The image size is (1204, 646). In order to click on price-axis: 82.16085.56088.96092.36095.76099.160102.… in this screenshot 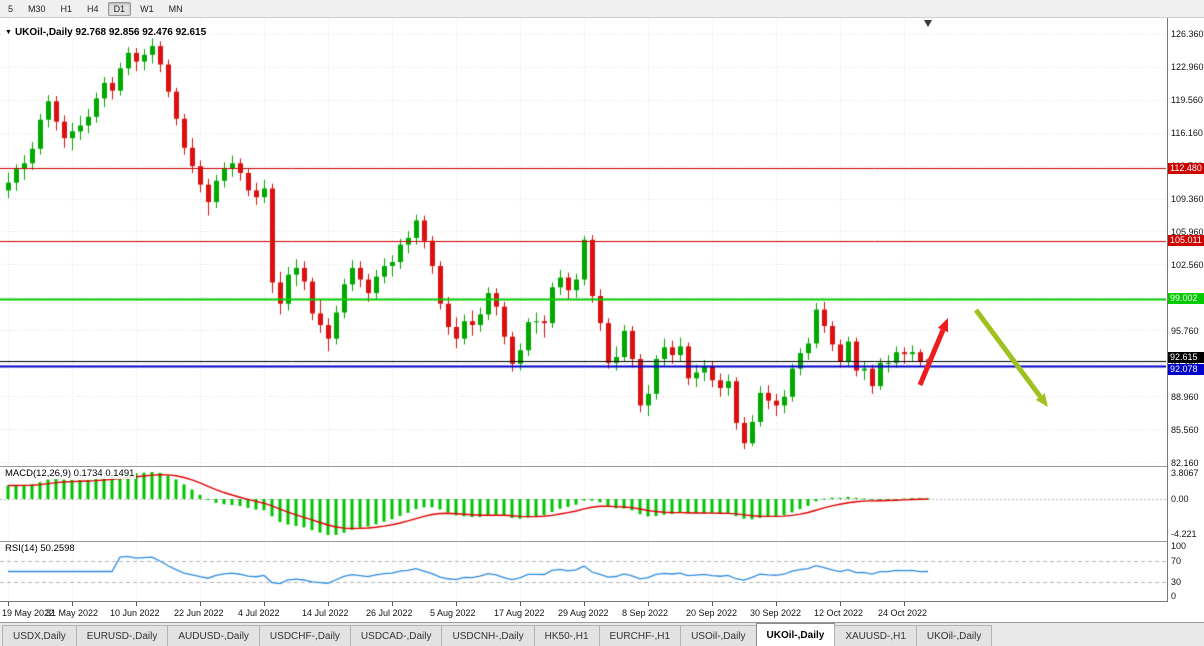, I will do `click(1185, 310)`.